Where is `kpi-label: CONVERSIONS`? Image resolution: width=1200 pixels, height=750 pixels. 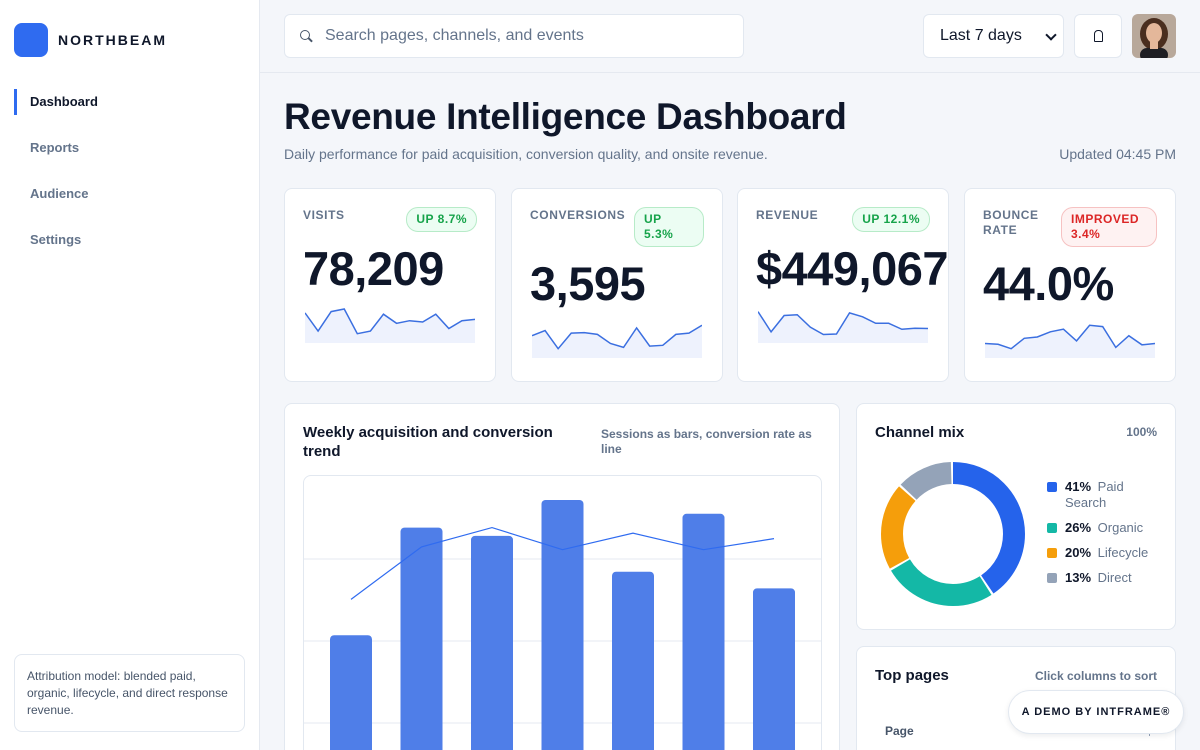 kpi-label: CONVERSIONS is located at coordinates (578, 215).